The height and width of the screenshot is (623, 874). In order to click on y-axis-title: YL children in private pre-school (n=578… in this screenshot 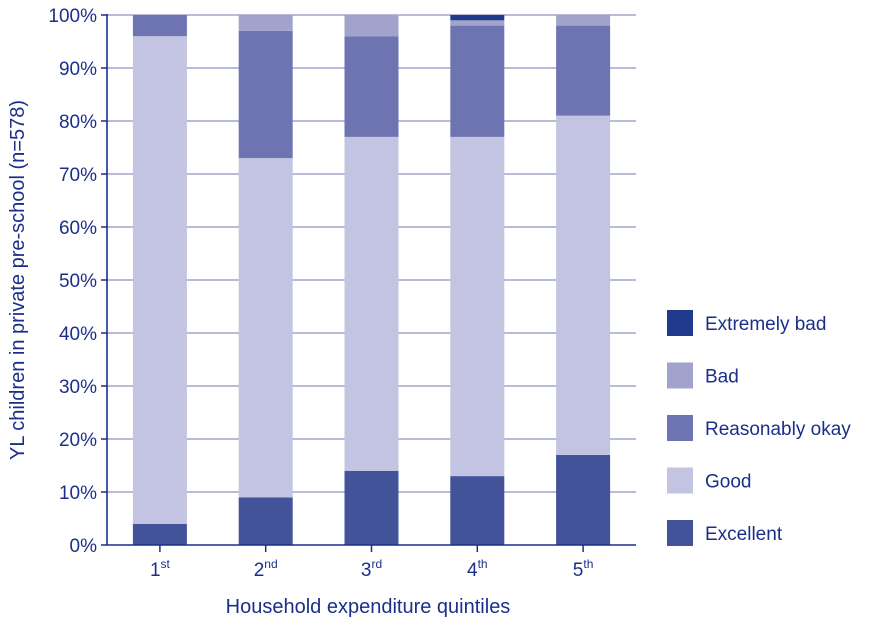, I will do `click(18, 280)`.